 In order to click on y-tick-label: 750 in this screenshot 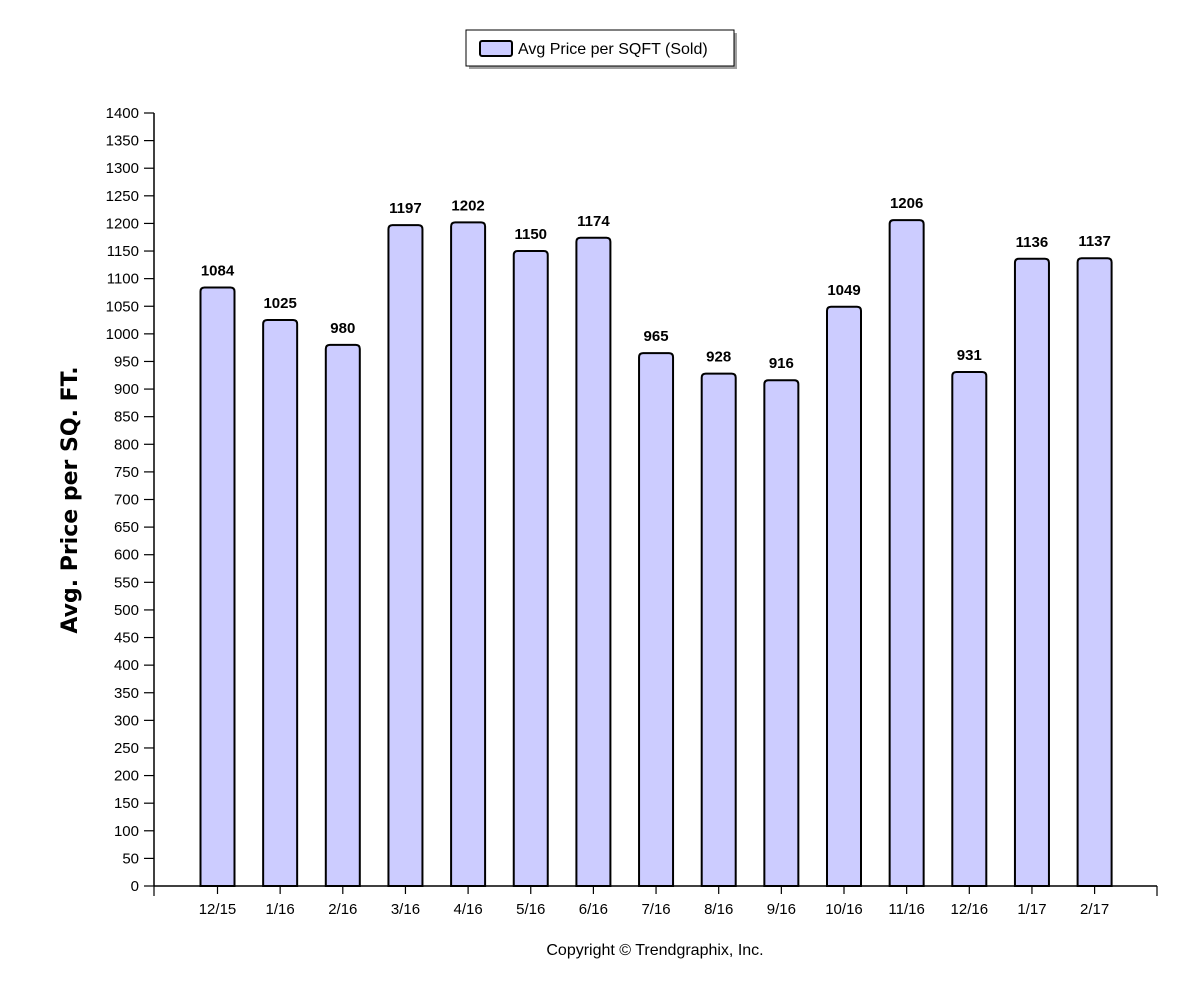, I will do `click(126, 472)`.